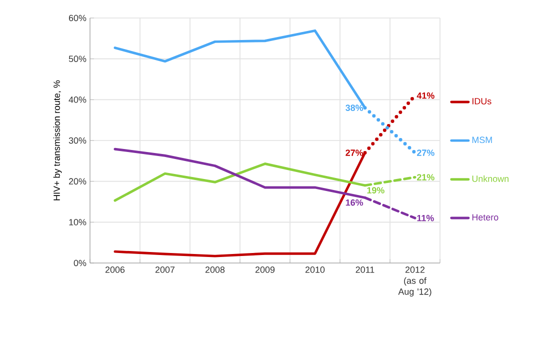 The image size is (537, 339). What do you see at coordinates (115, 269) in the screenshot?
I see `x-tick-label: 2006` at bounding box center [115, 269].